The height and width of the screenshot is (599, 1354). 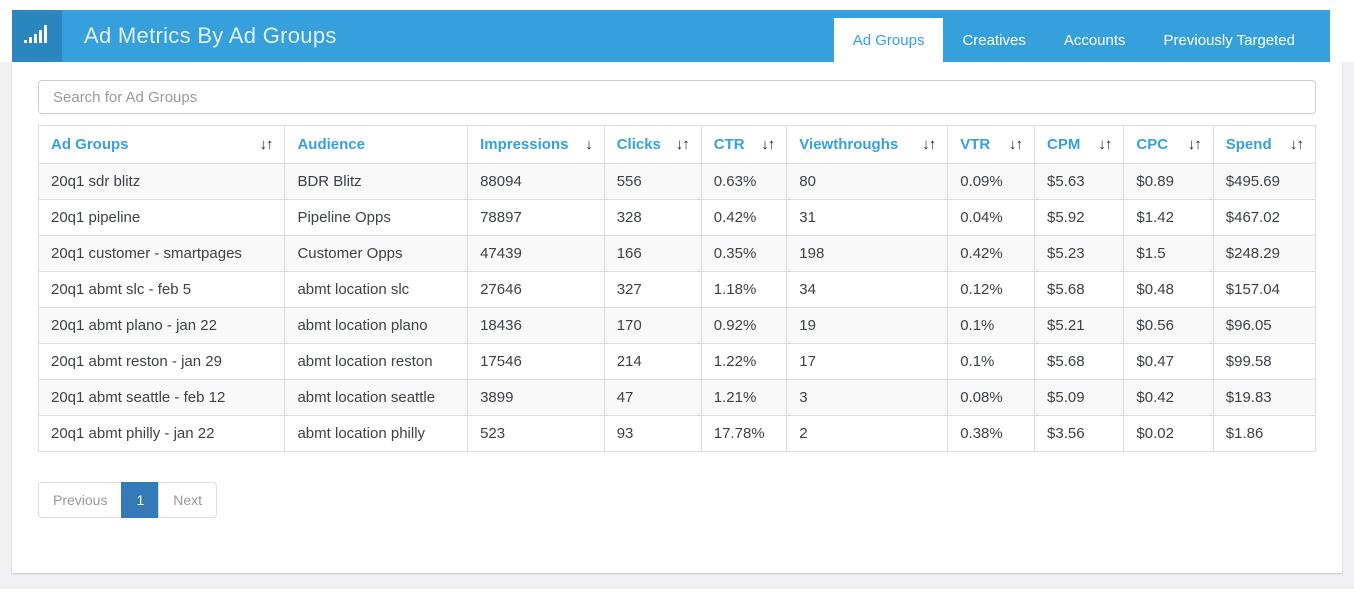 What do you see at coordinates (867, 217) in the screenshot?
I see `cell-viewthroughs: 31` at bounding box center [867, 217].